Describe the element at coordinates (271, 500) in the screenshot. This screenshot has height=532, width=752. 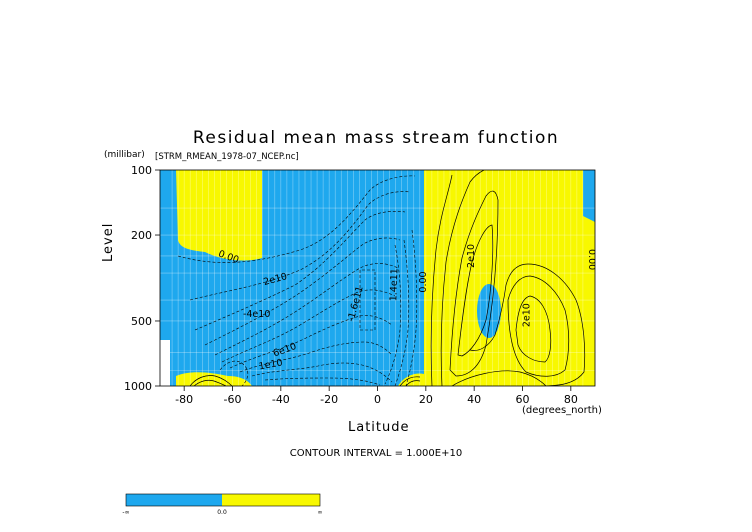
I see `colorbar-positive-segment` at that location.